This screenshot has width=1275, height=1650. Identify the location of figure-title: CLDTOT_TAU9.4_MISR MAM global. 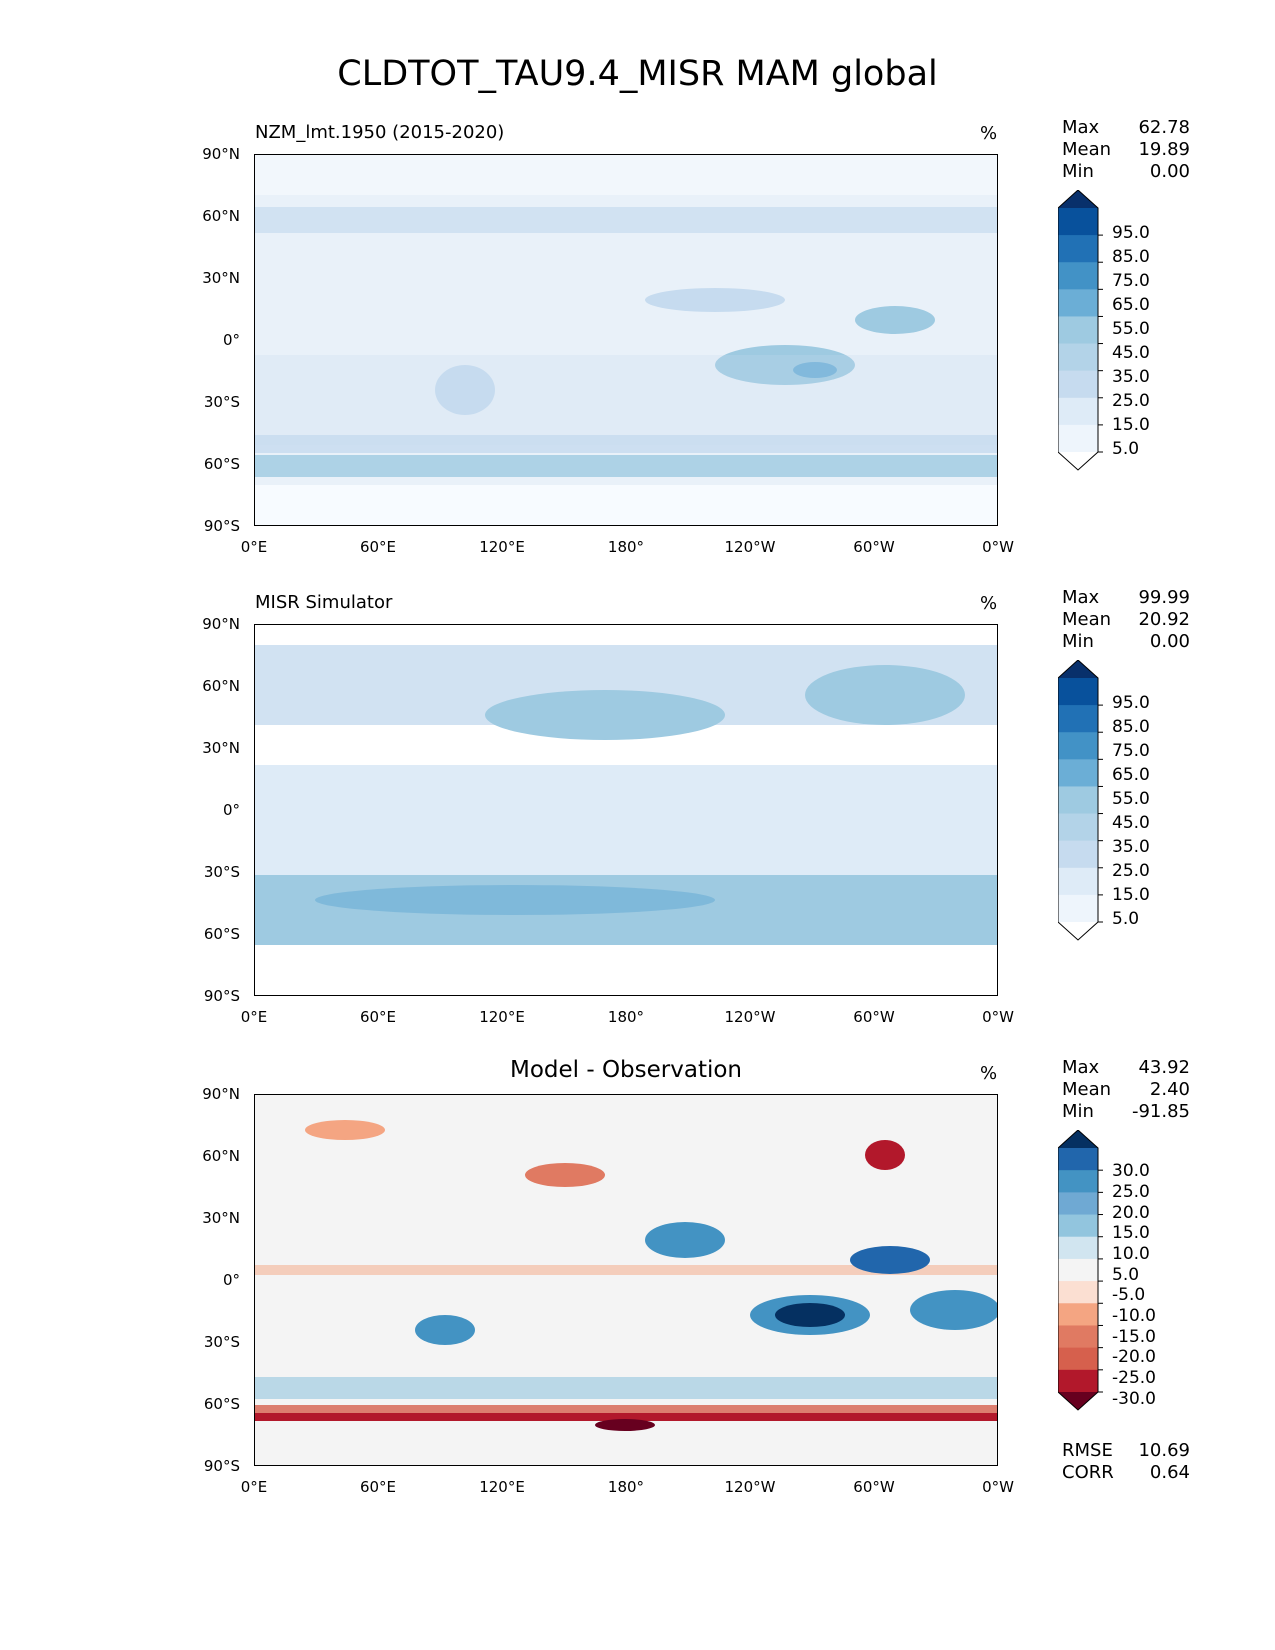
(637, 74).